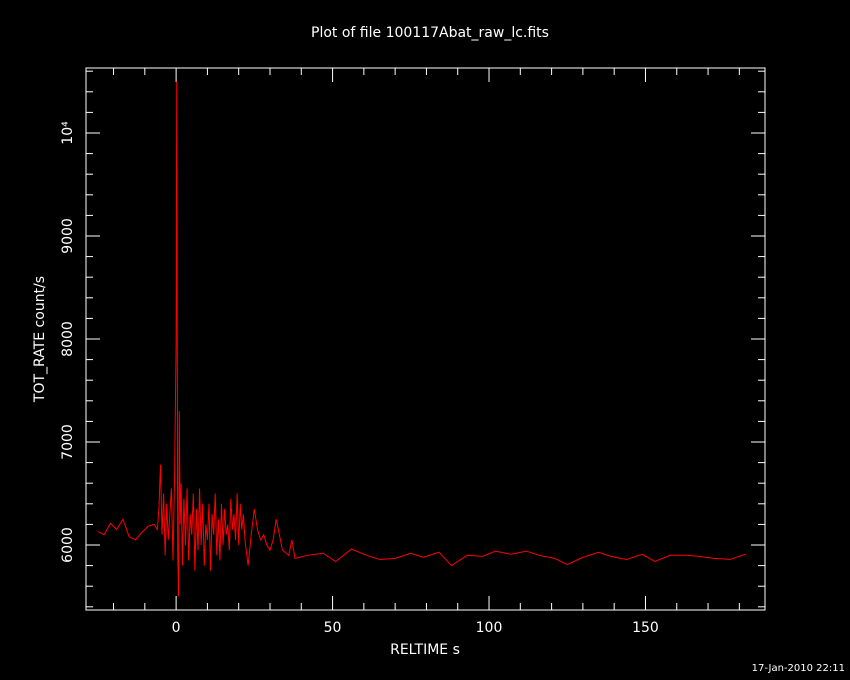 The height and width of the screenshot is (680, 850). I want to click on footer-date: 17-Jan-2010 22:11, so click(798, 668).